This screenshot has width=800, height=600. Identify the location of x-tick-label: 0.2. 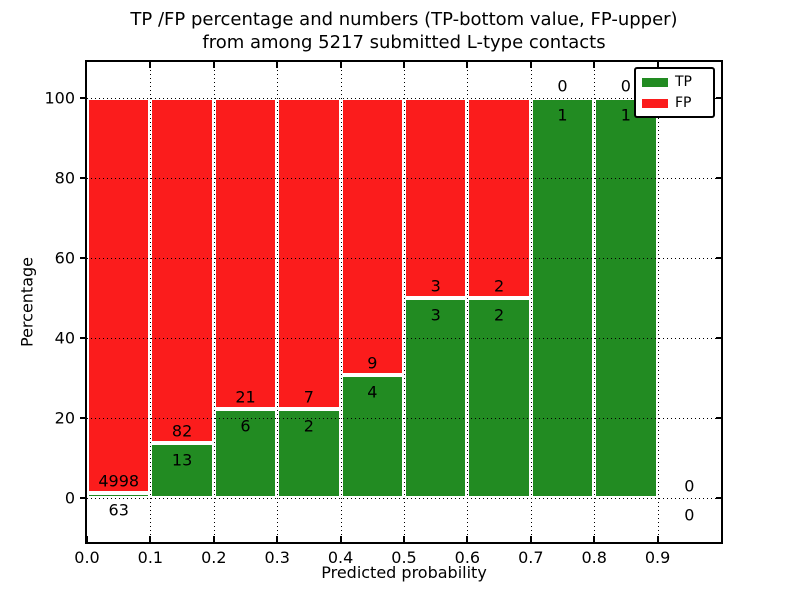
(214, 557).